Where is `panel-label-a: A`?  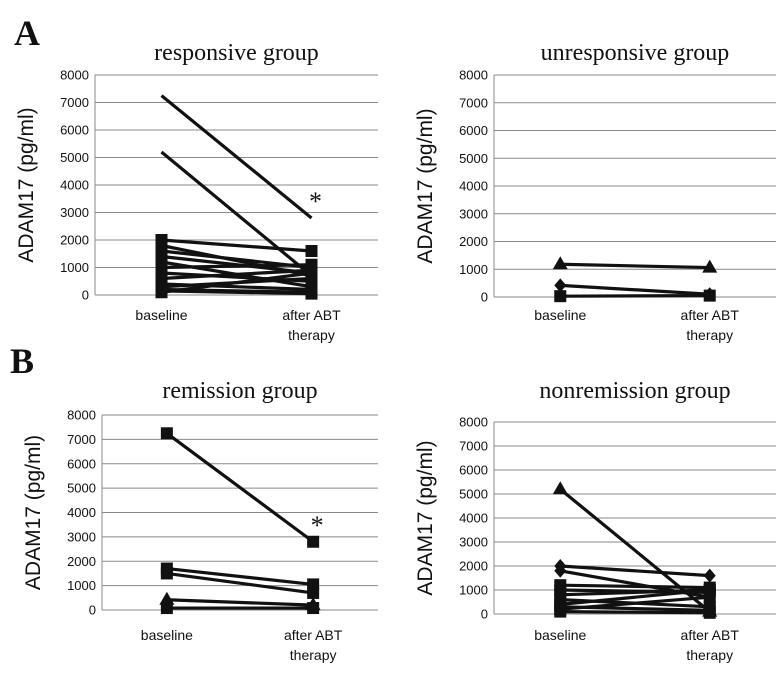
panel-label-a: A is located at coordinates (27, 33).